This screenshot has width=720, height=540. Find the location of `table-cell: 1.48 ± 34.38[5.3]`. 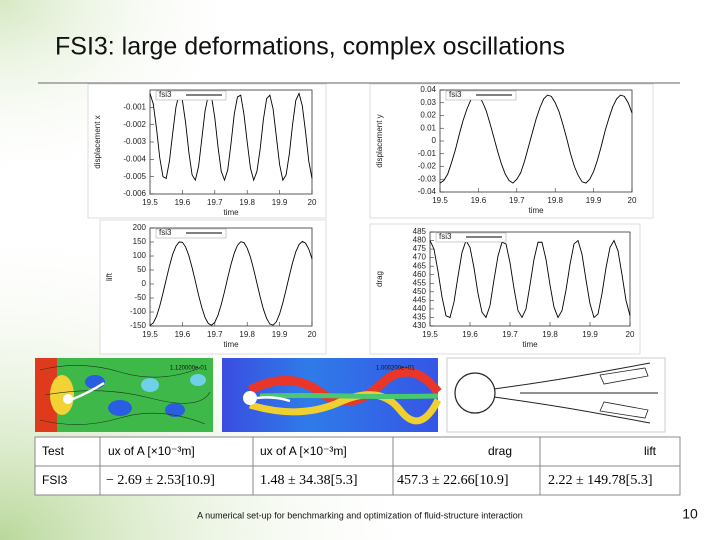

table-cell: 1.48 ± 34.38[5.3] is located at coordinates (309, 480).